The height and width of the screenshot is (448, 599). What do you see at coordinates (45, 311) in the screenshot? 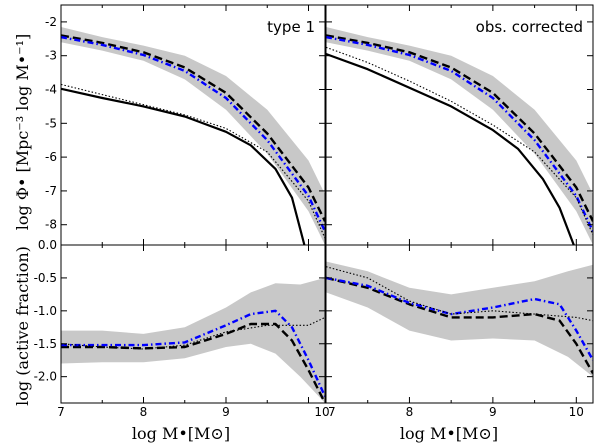
I see `y-tick-label: -1.0` at bounding box center [45, 311].